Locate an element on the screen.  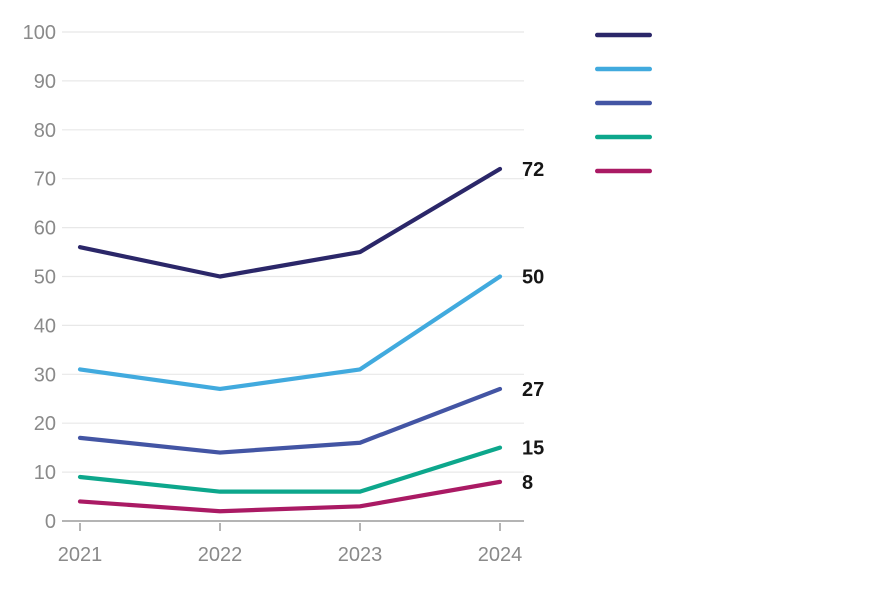
y-axis-label-30: 30 is located at coordinates (45, 375).